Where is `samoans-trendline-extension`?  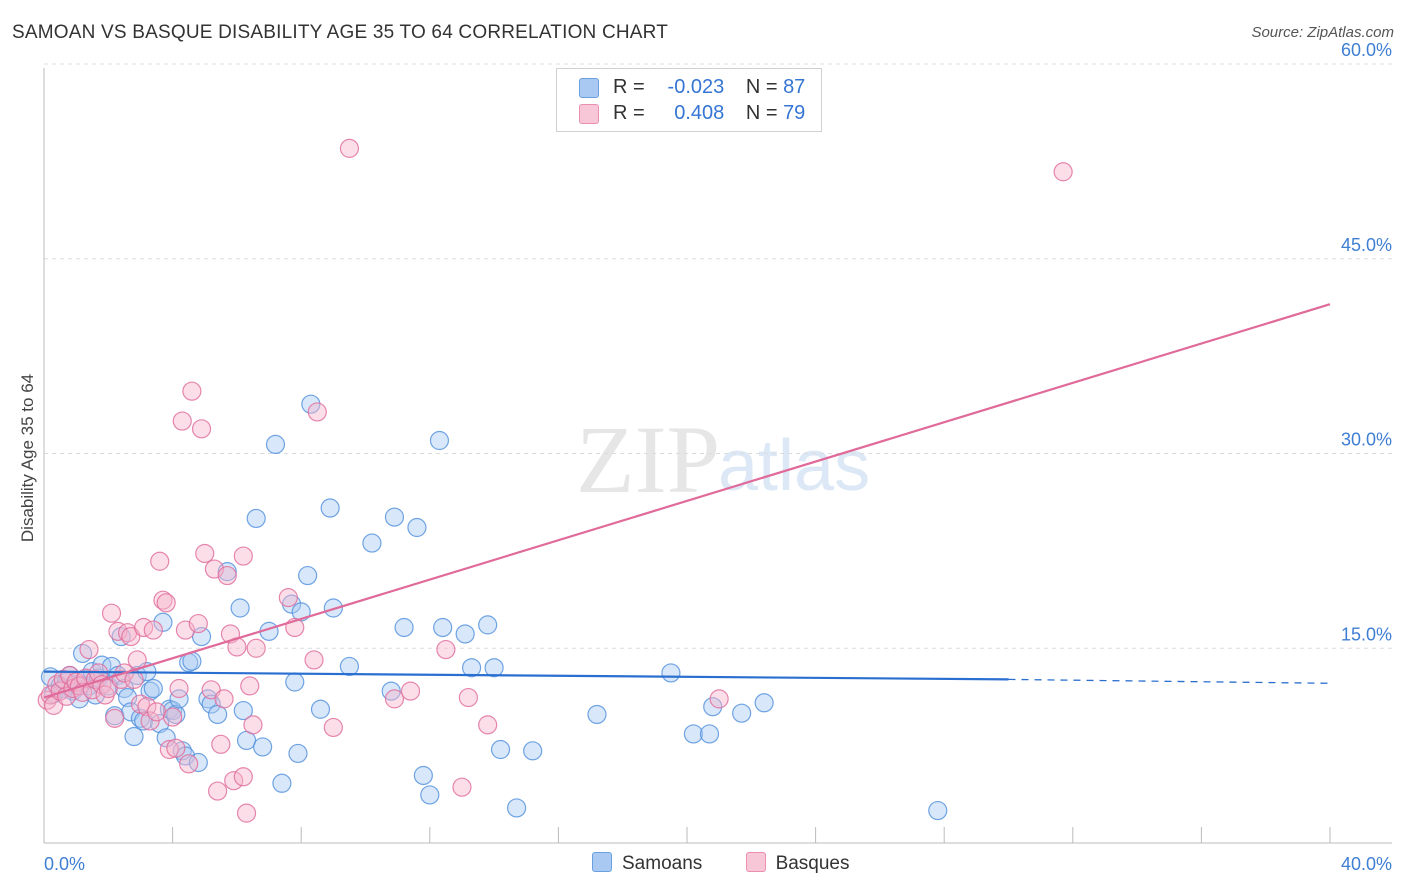 samoans-trendline-extension is located at coordinates (1169, 681).